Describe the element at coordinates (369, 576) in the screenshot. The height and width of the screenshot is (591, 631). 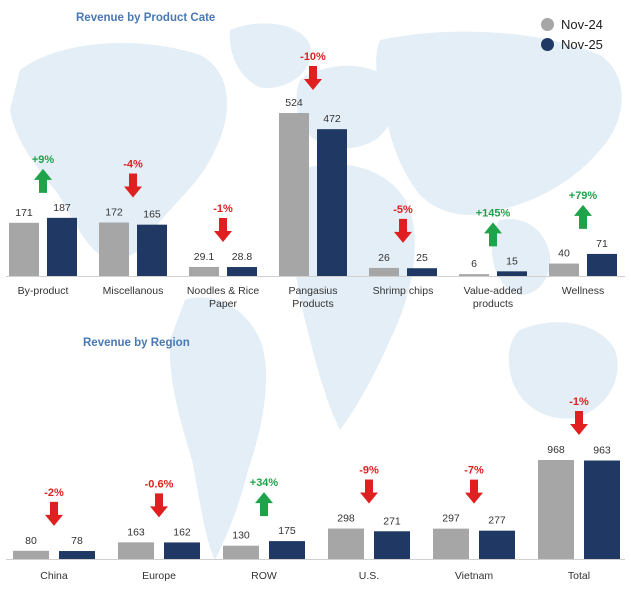
I see `category-label-u-s: U.S.` at that location.